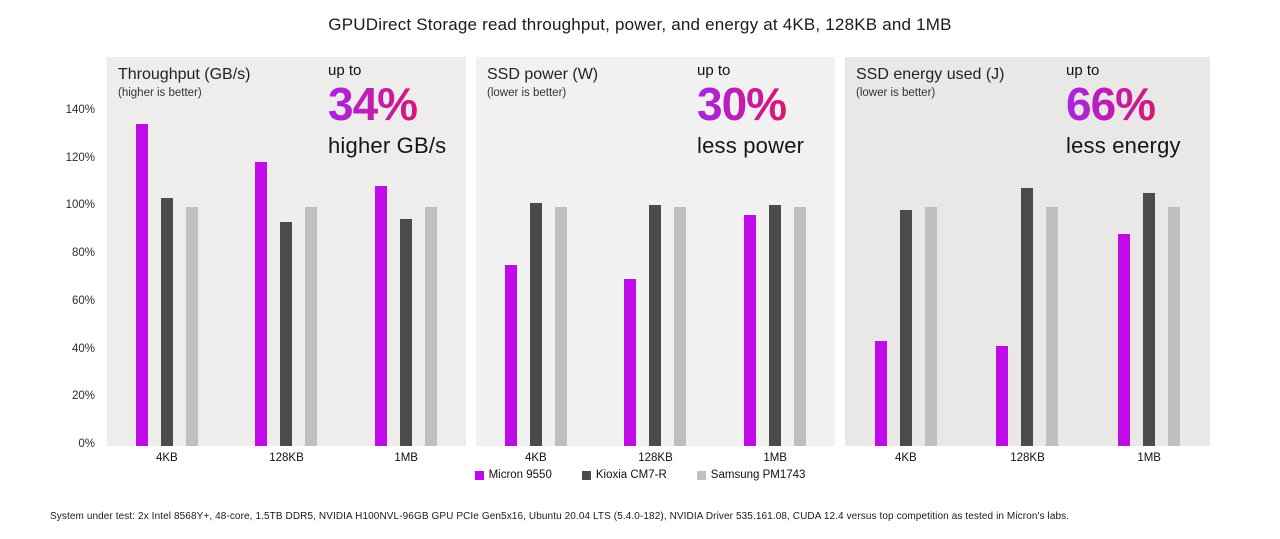  I want to click on y-axis-tick-label: 120%, so click(80, 157).